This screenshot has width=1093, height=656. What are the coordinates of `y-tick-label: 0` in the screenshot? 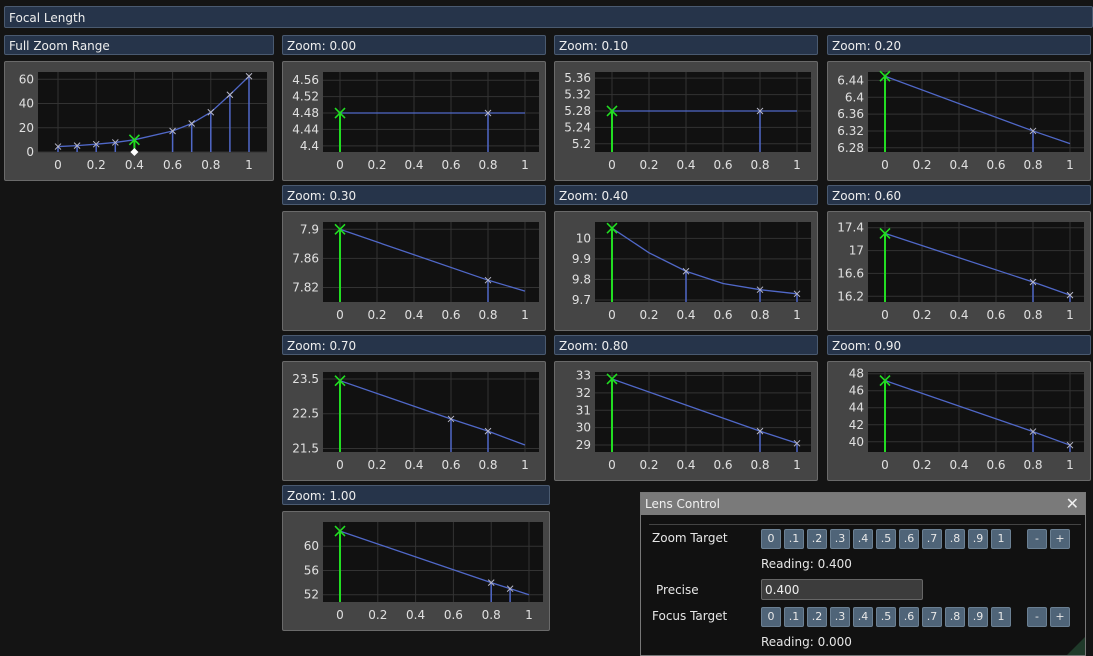 It's located at (30, 152).